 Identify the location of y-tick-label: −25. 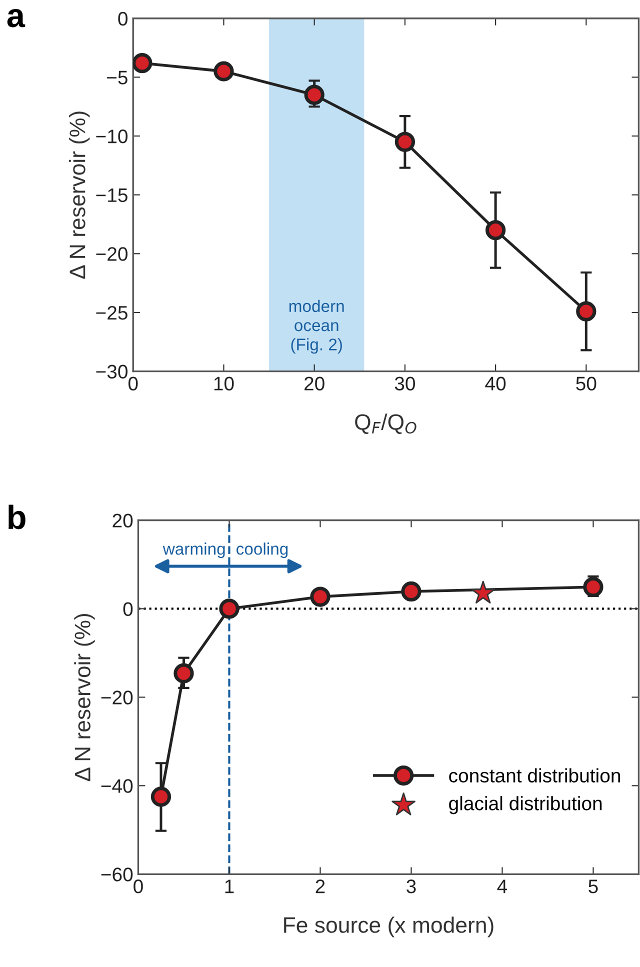
(112, 313).